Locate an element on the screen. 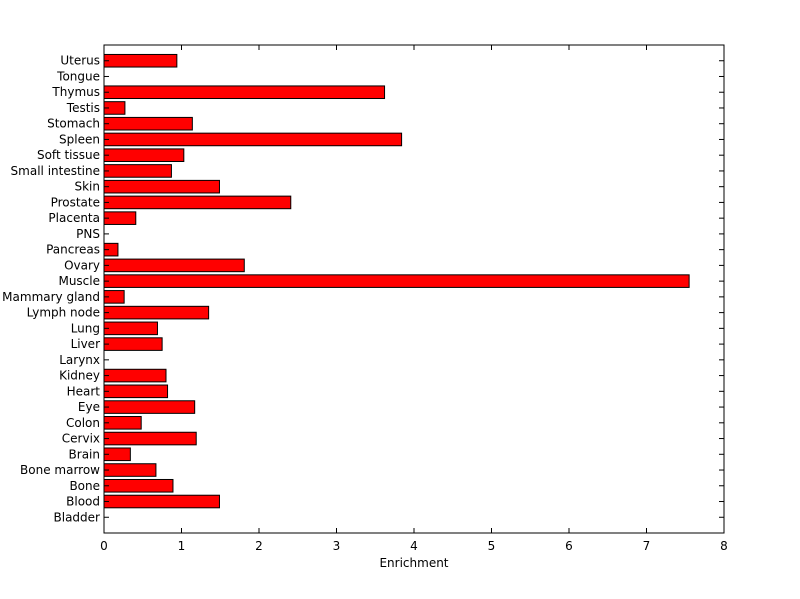 The image size is (800, 599). y-tick-label-eye: Eye is located at coordinates (89, 407).